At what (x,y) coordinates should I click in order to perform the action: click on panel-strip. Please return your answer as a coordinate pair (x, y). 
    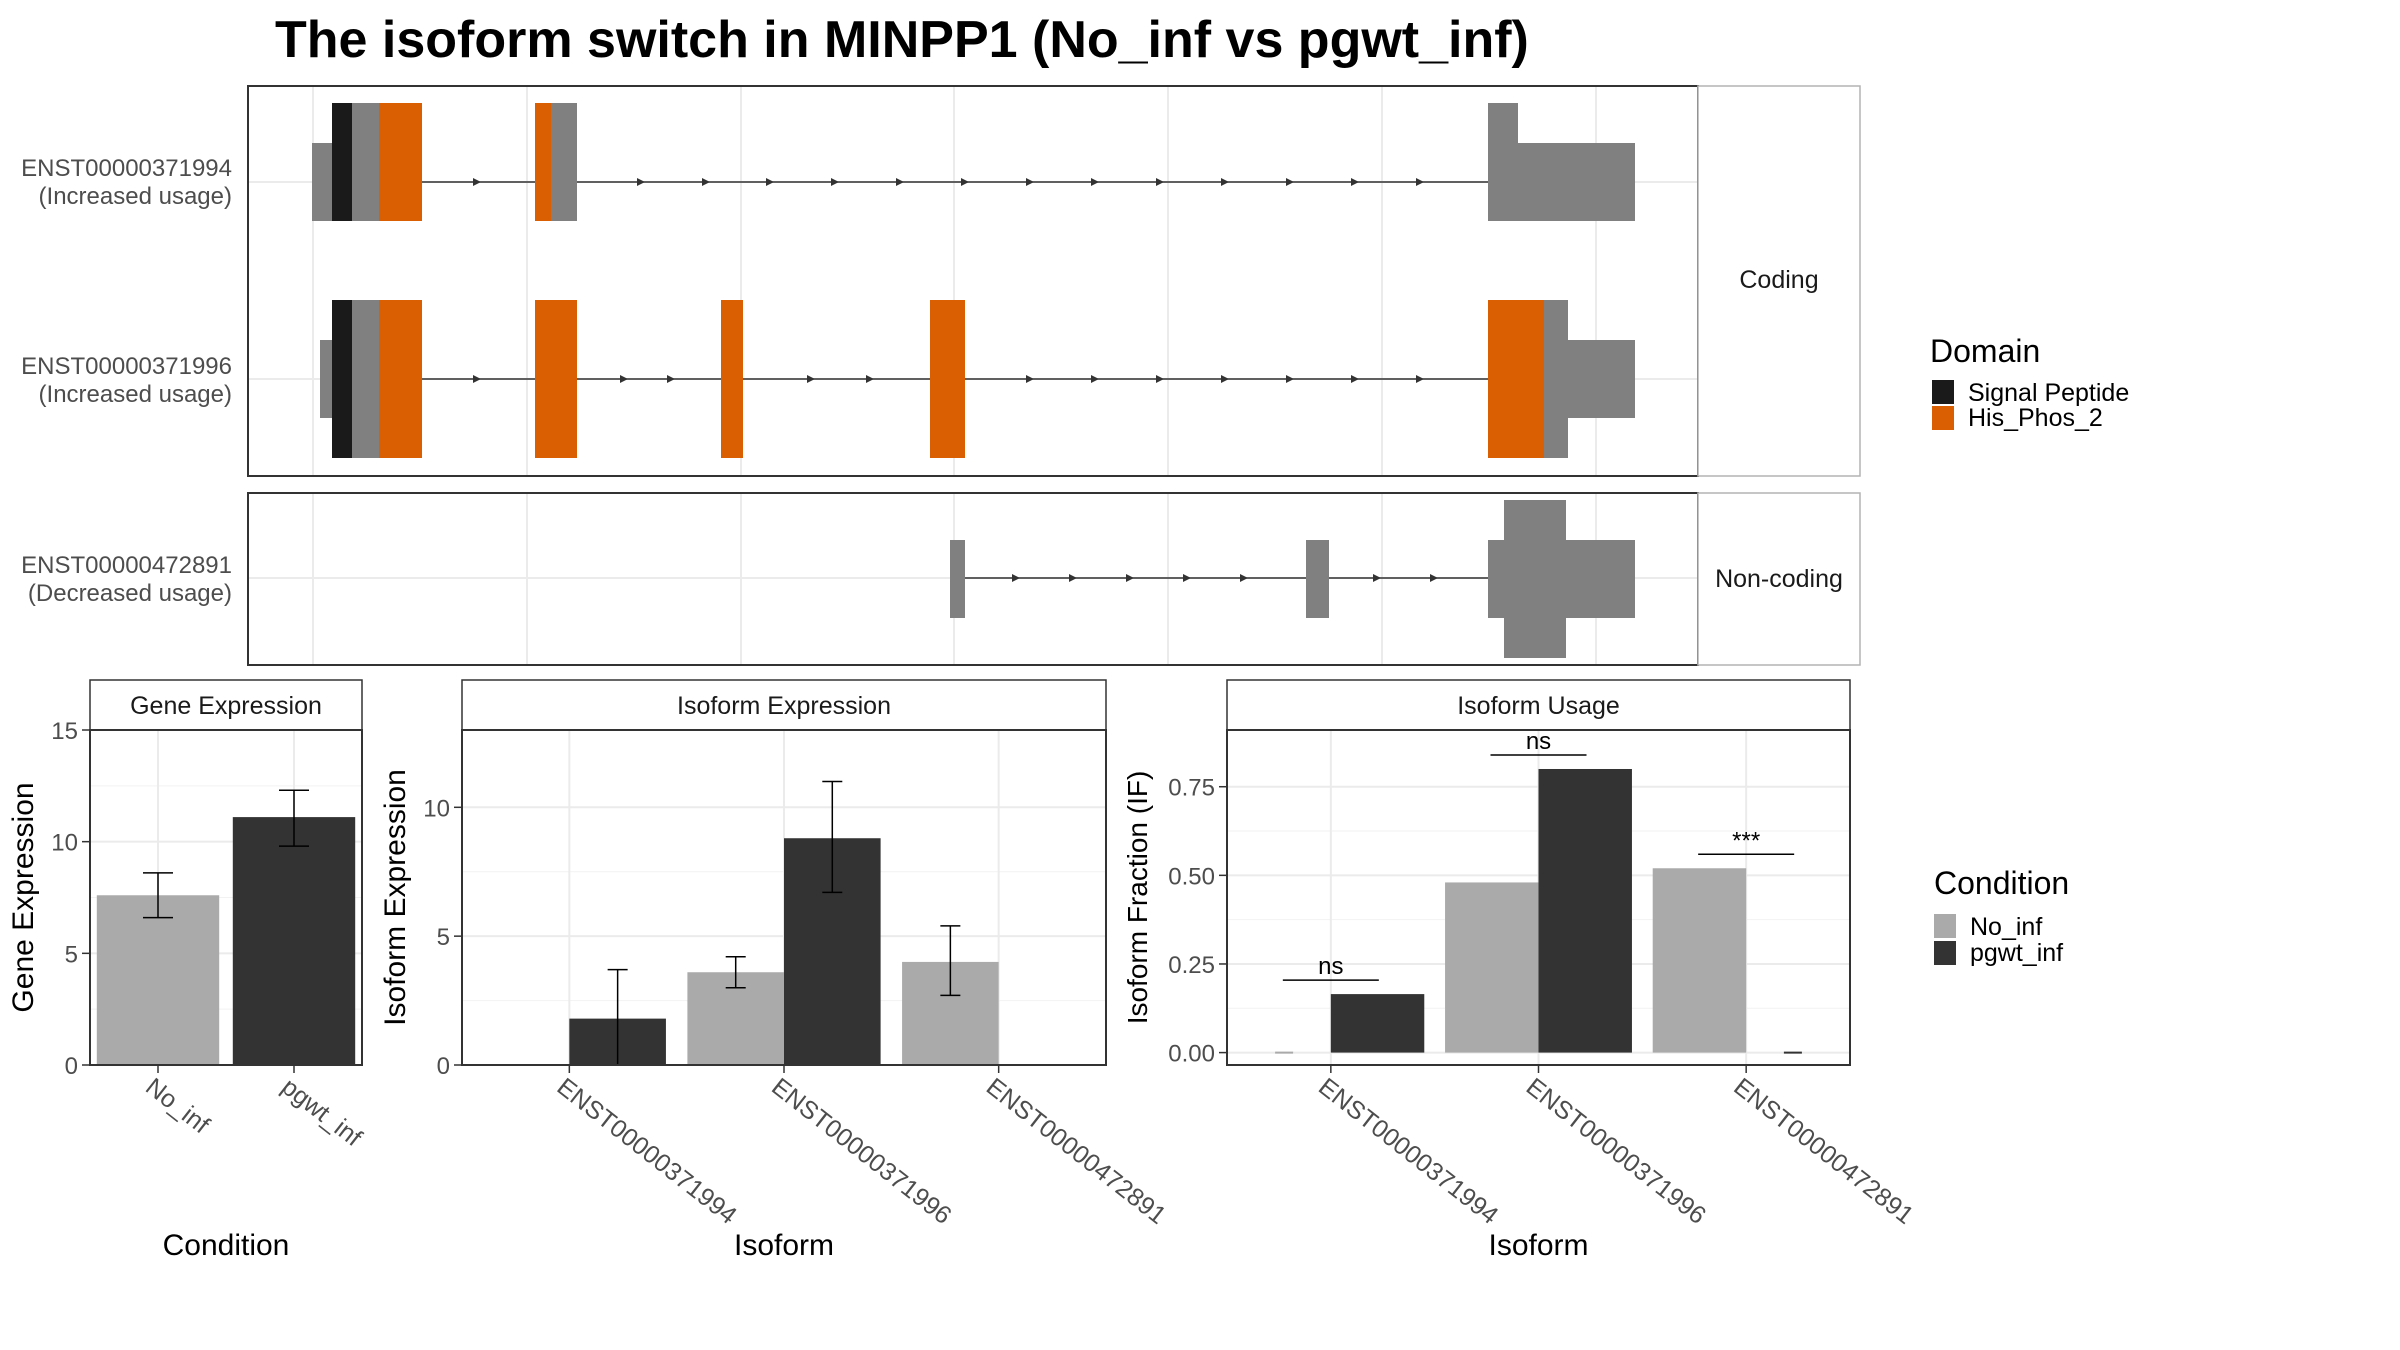
    Looking at the image, I should click on (784, 705).